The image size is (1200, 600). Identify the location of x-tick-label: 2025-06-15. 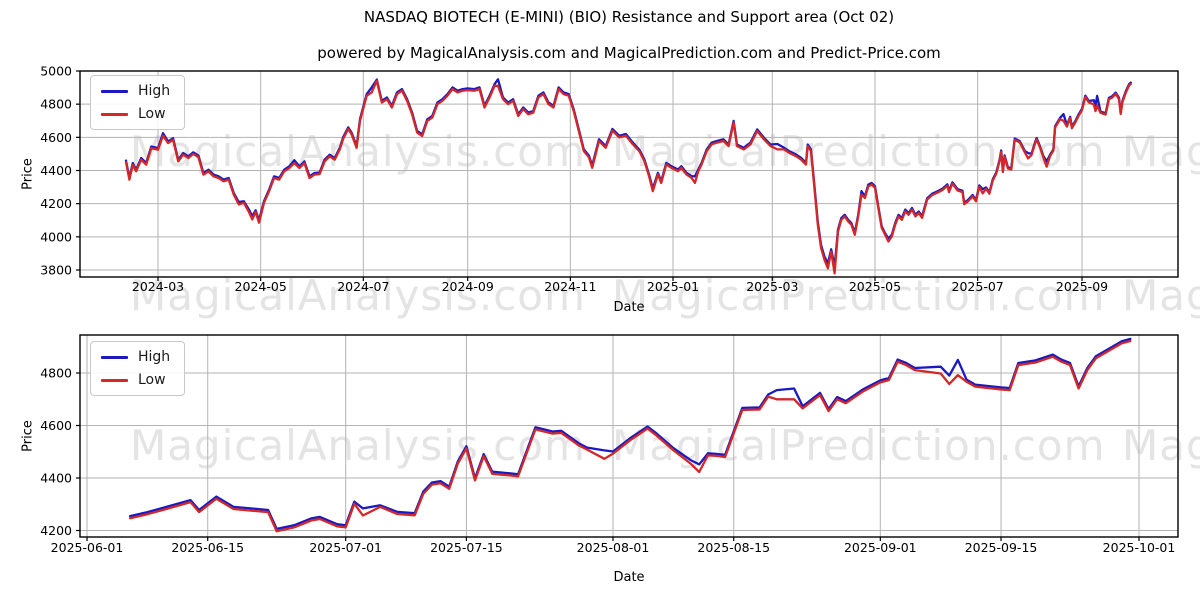
(207, 547).